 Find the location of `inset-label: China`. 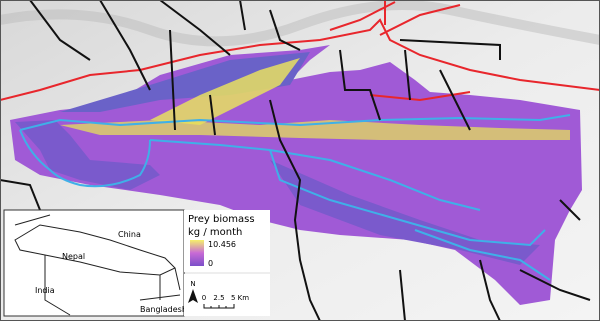

inset-label: China is located at coordinates (129, 234).